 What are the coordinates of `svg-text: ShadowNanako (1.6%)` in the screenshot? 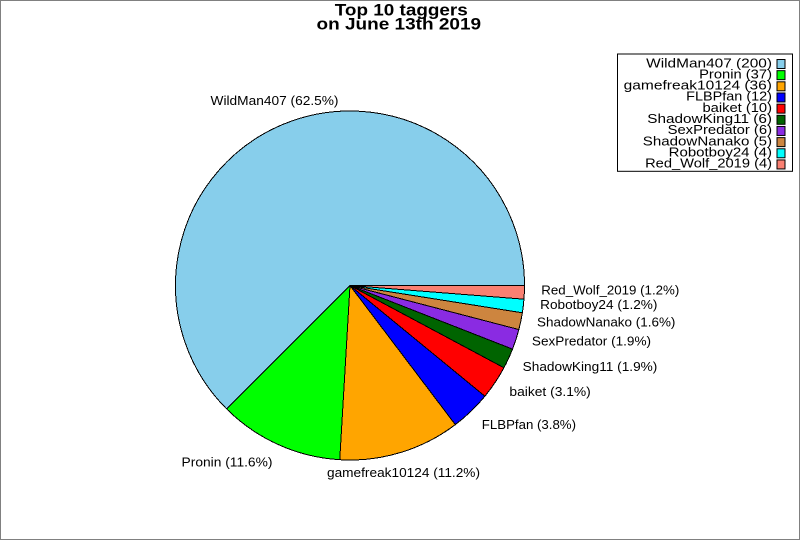 It's located at (606, 322).